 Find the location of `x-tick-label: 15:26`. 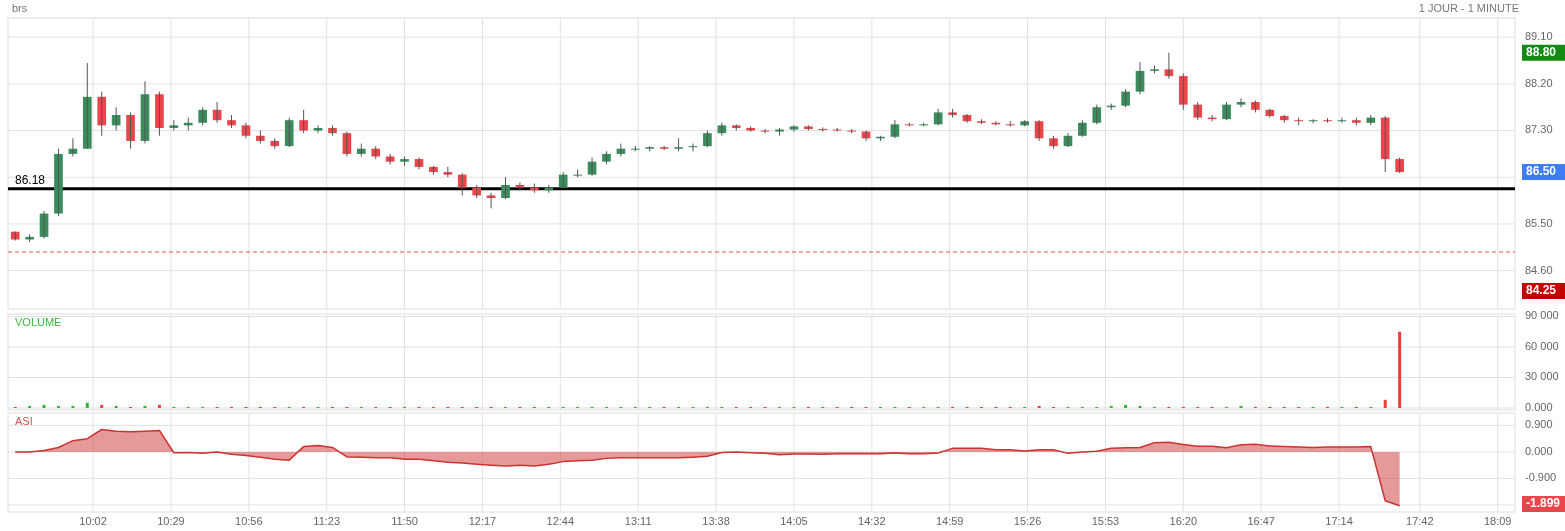

x-tick-label: 15:26 is located at coordinates (1027, 521).